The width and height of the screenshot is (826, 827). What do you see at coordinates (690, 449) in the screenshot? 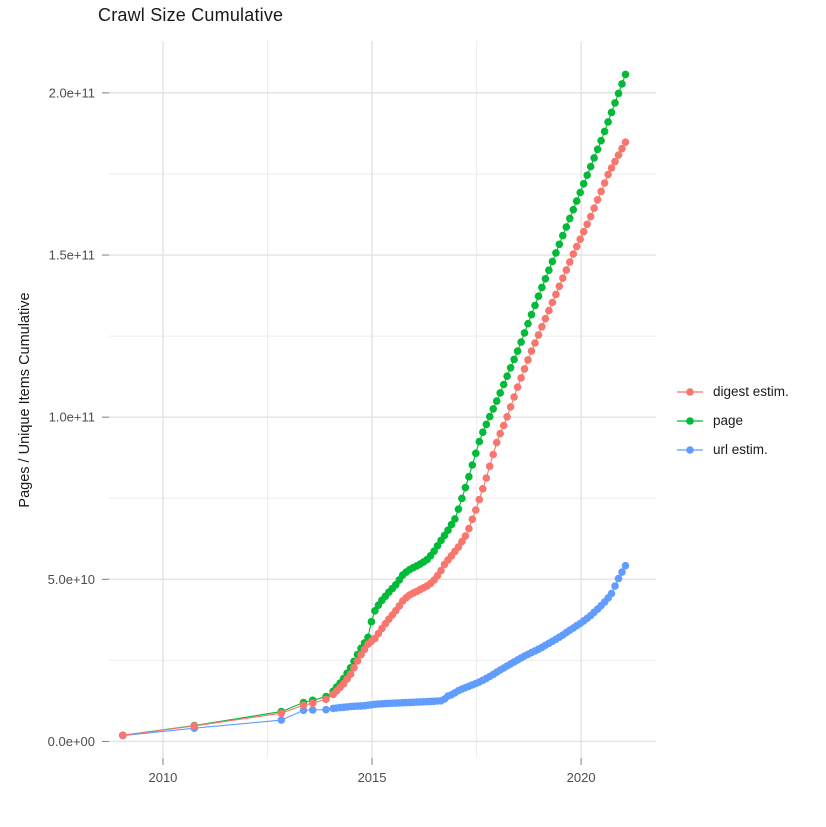
I see `legend-key-url-icon` at bounding box center [690, 449].